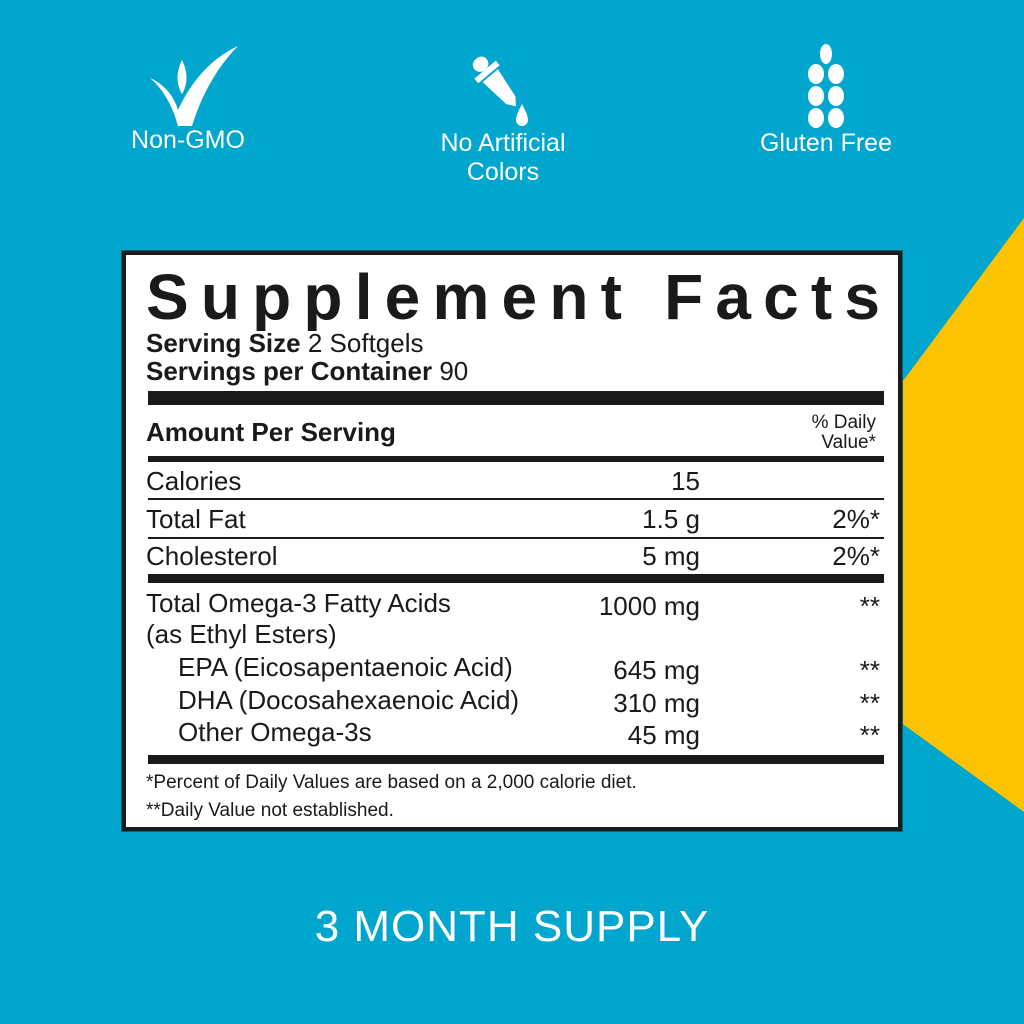 The image size is (1024, 1024). Describe the element at coordinates (649, 606) in the screenshot. I see `row-amount: 1000 mg` at that location.